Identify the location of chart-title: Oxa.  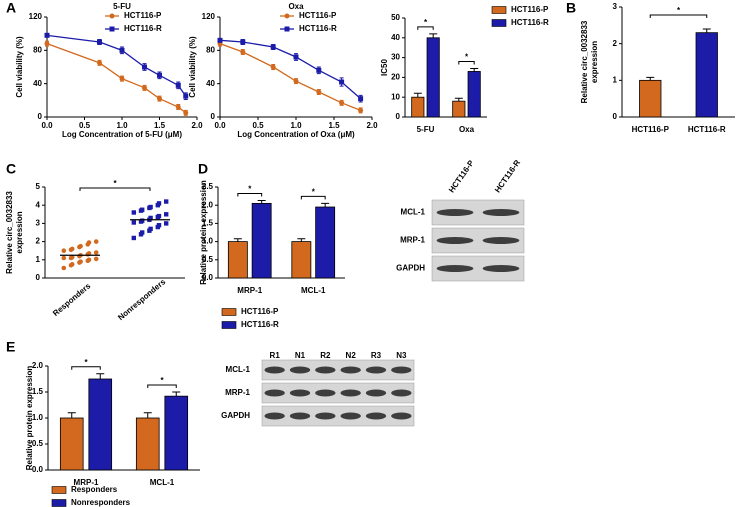
(296, 6).